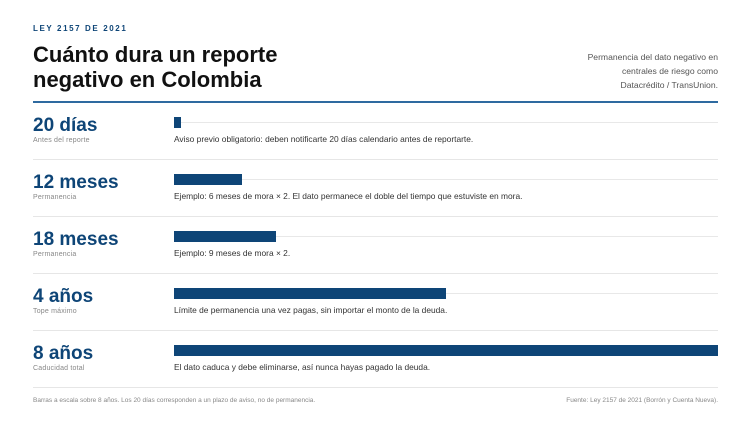 This screenshot has width=750, height=422. What do you see at coordinates (76, 239) in the screenshot?
I see `row-value-label: 18 meses` at bounding box center [76, 239].